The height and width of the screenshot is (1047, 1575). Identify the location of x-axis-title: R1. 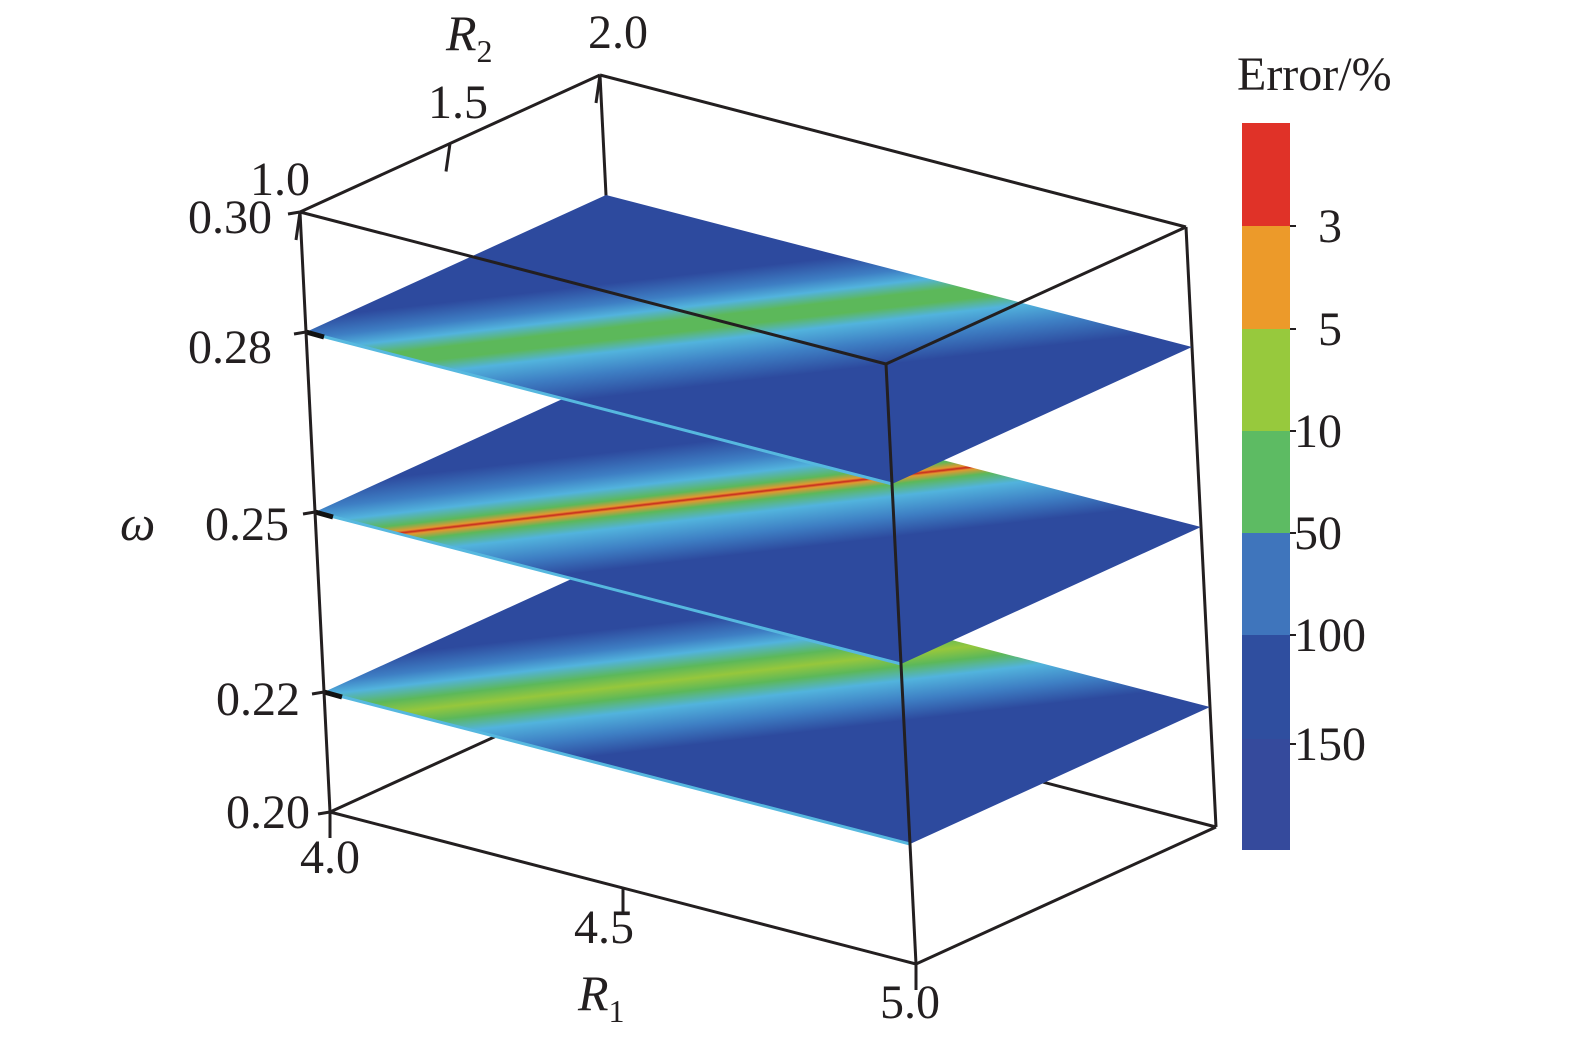
(601, 997).